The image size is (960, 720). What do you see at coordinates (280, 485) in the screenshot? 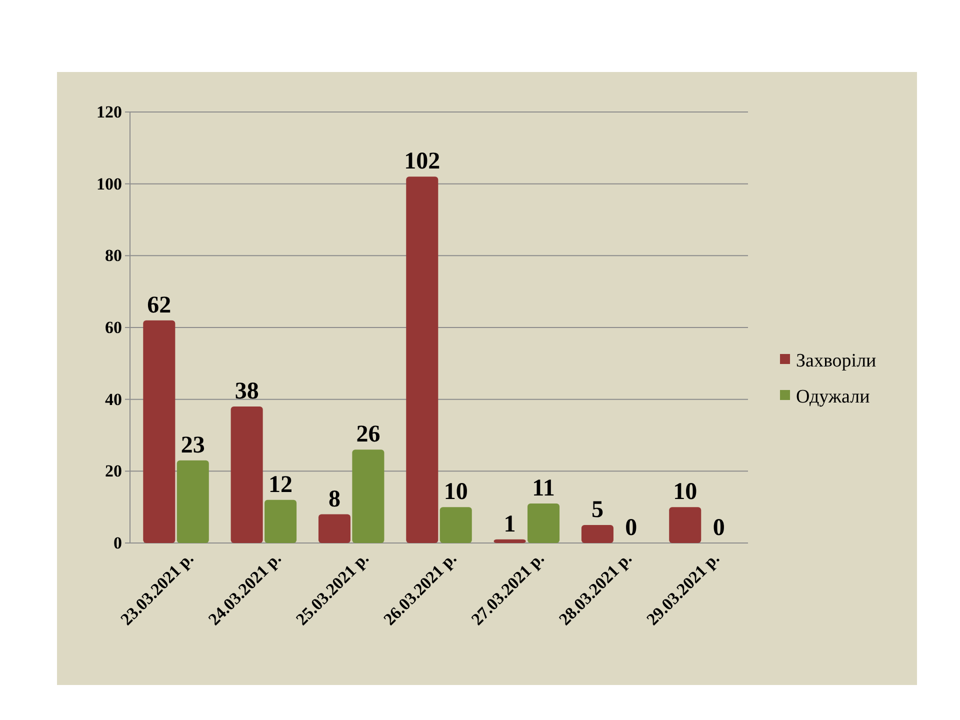
I see `data-label: 12` at bounding box center [280, 485].